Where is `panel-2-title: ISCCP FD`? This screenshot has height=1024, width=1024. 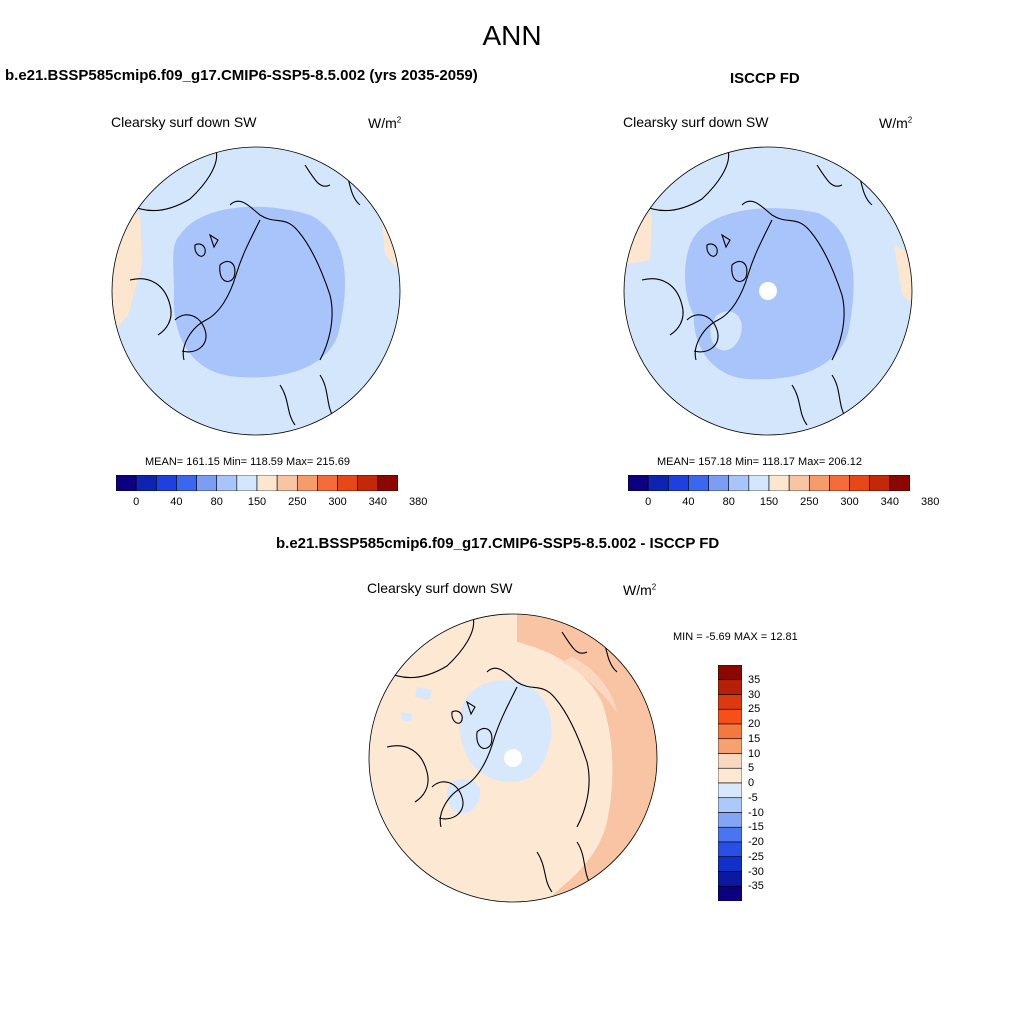 panel-2-title: ISCCP FD is located at coordinates (765, 78).